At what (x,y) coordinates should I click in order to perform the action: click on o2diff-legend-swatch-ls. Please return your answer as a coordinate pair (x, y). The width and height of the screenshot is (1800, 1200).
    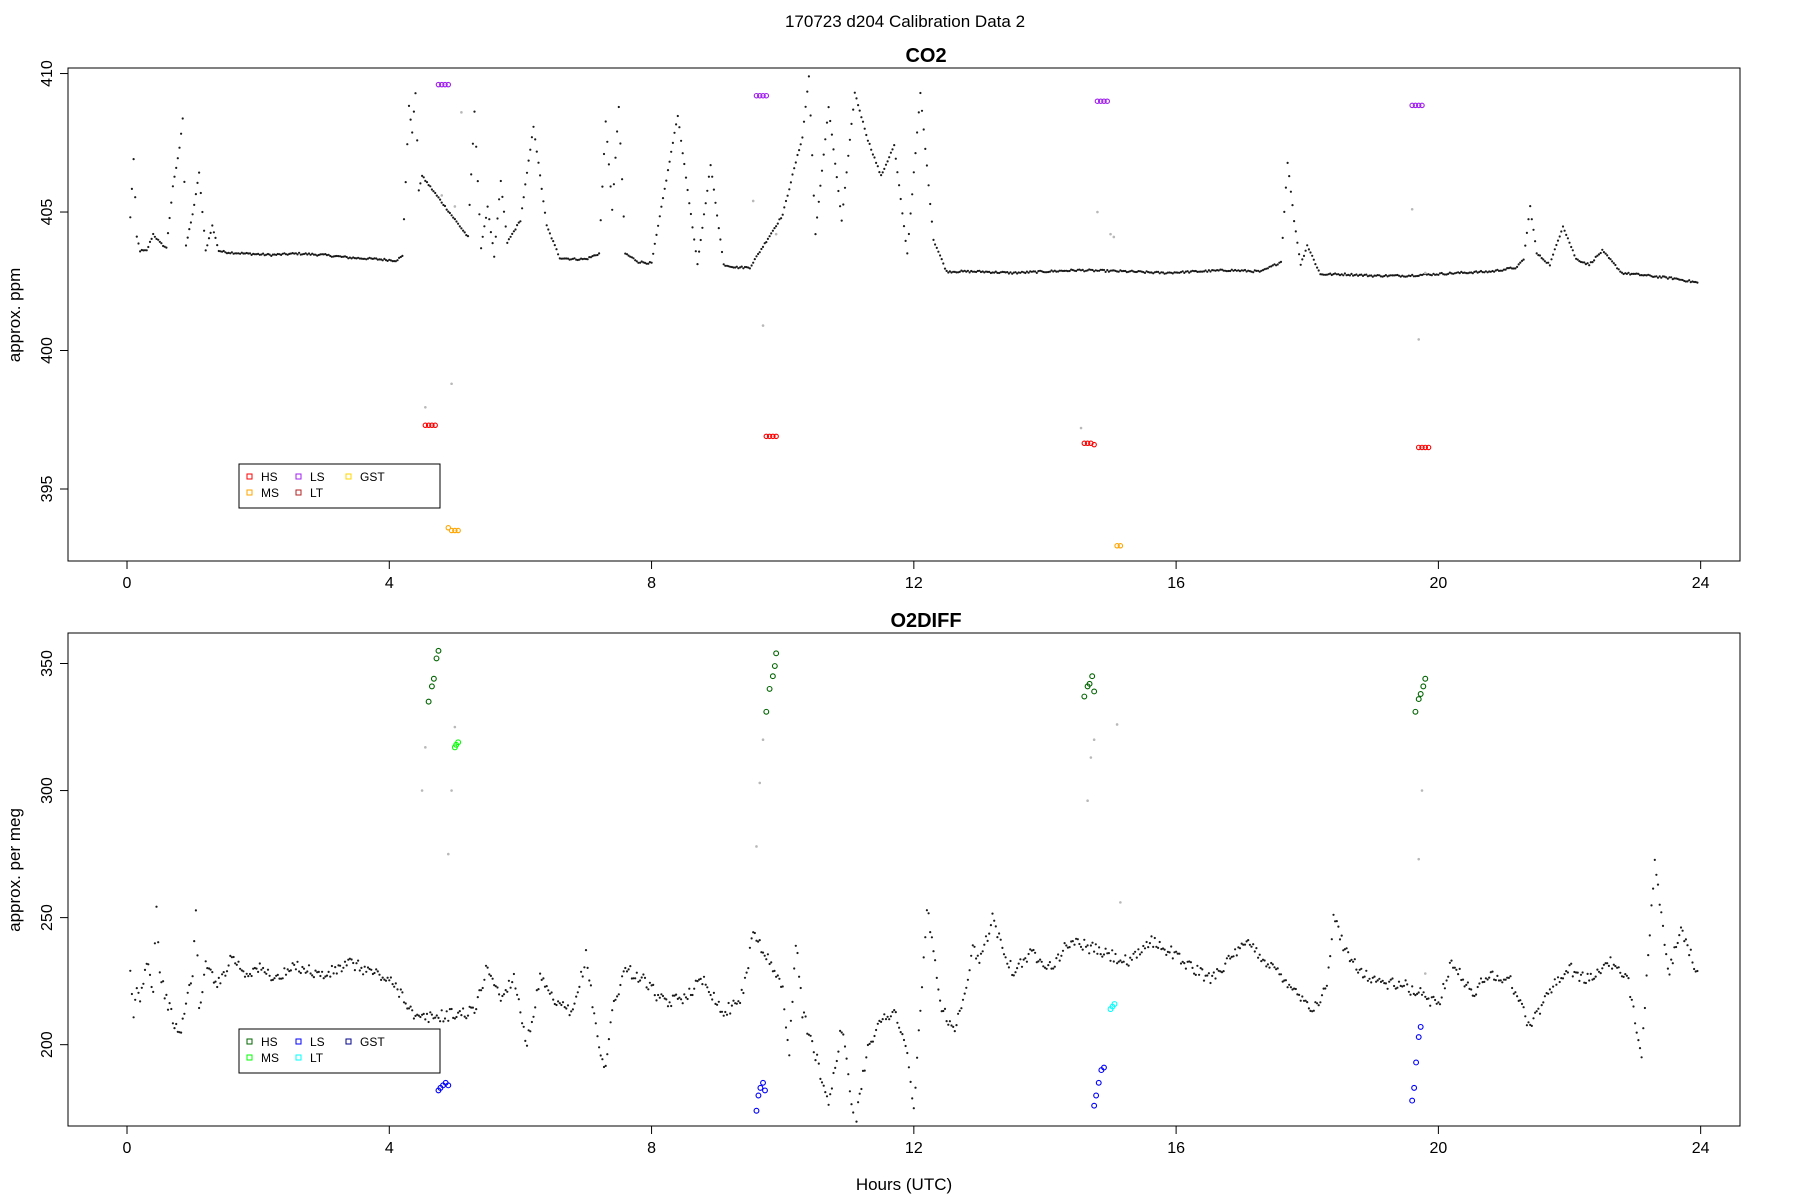
    Looking at the image, I should click on (298, 1041).